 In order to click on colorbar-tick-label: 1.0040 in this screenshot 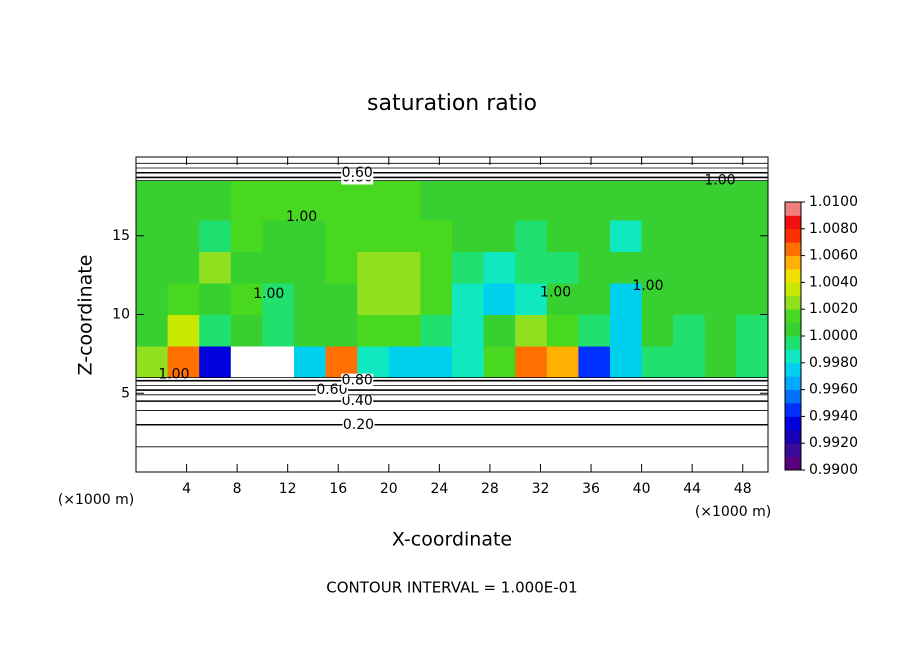, I will do `click(833, 282)`.